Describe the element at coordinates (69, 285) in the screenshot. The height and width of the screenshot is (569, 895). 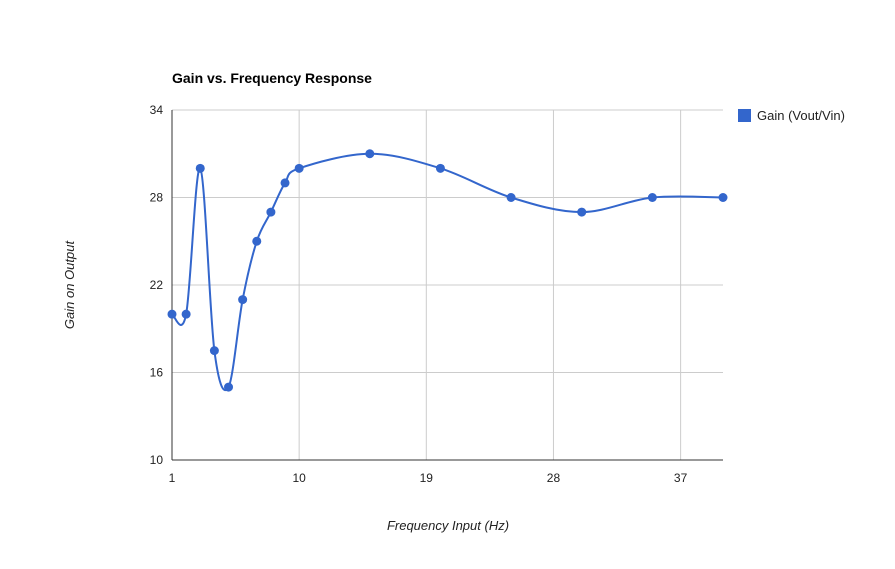
I see `y-axis-label: Gain on Output` at that location.